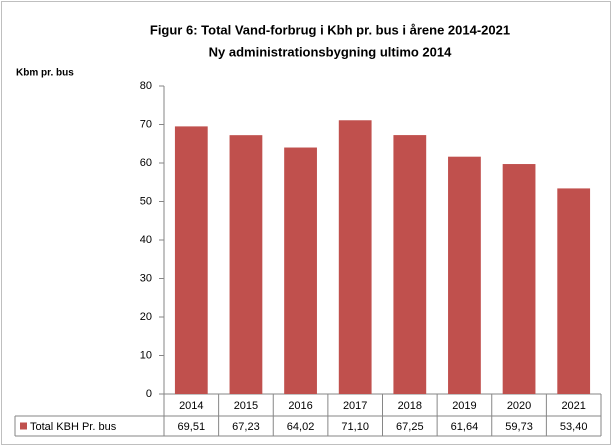  I want to click on x-tick-label: 2014, so click(191, 406).